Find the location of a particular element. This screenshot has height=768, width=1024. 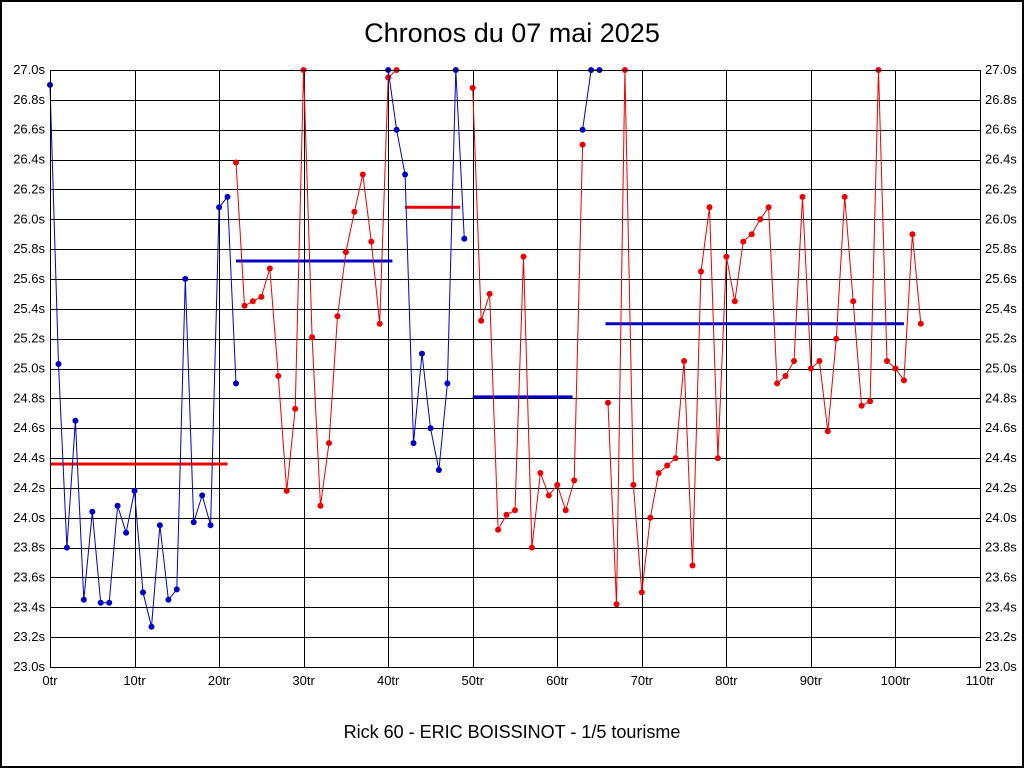

svg-text: 26.2s is located at coordinates (29, 188).